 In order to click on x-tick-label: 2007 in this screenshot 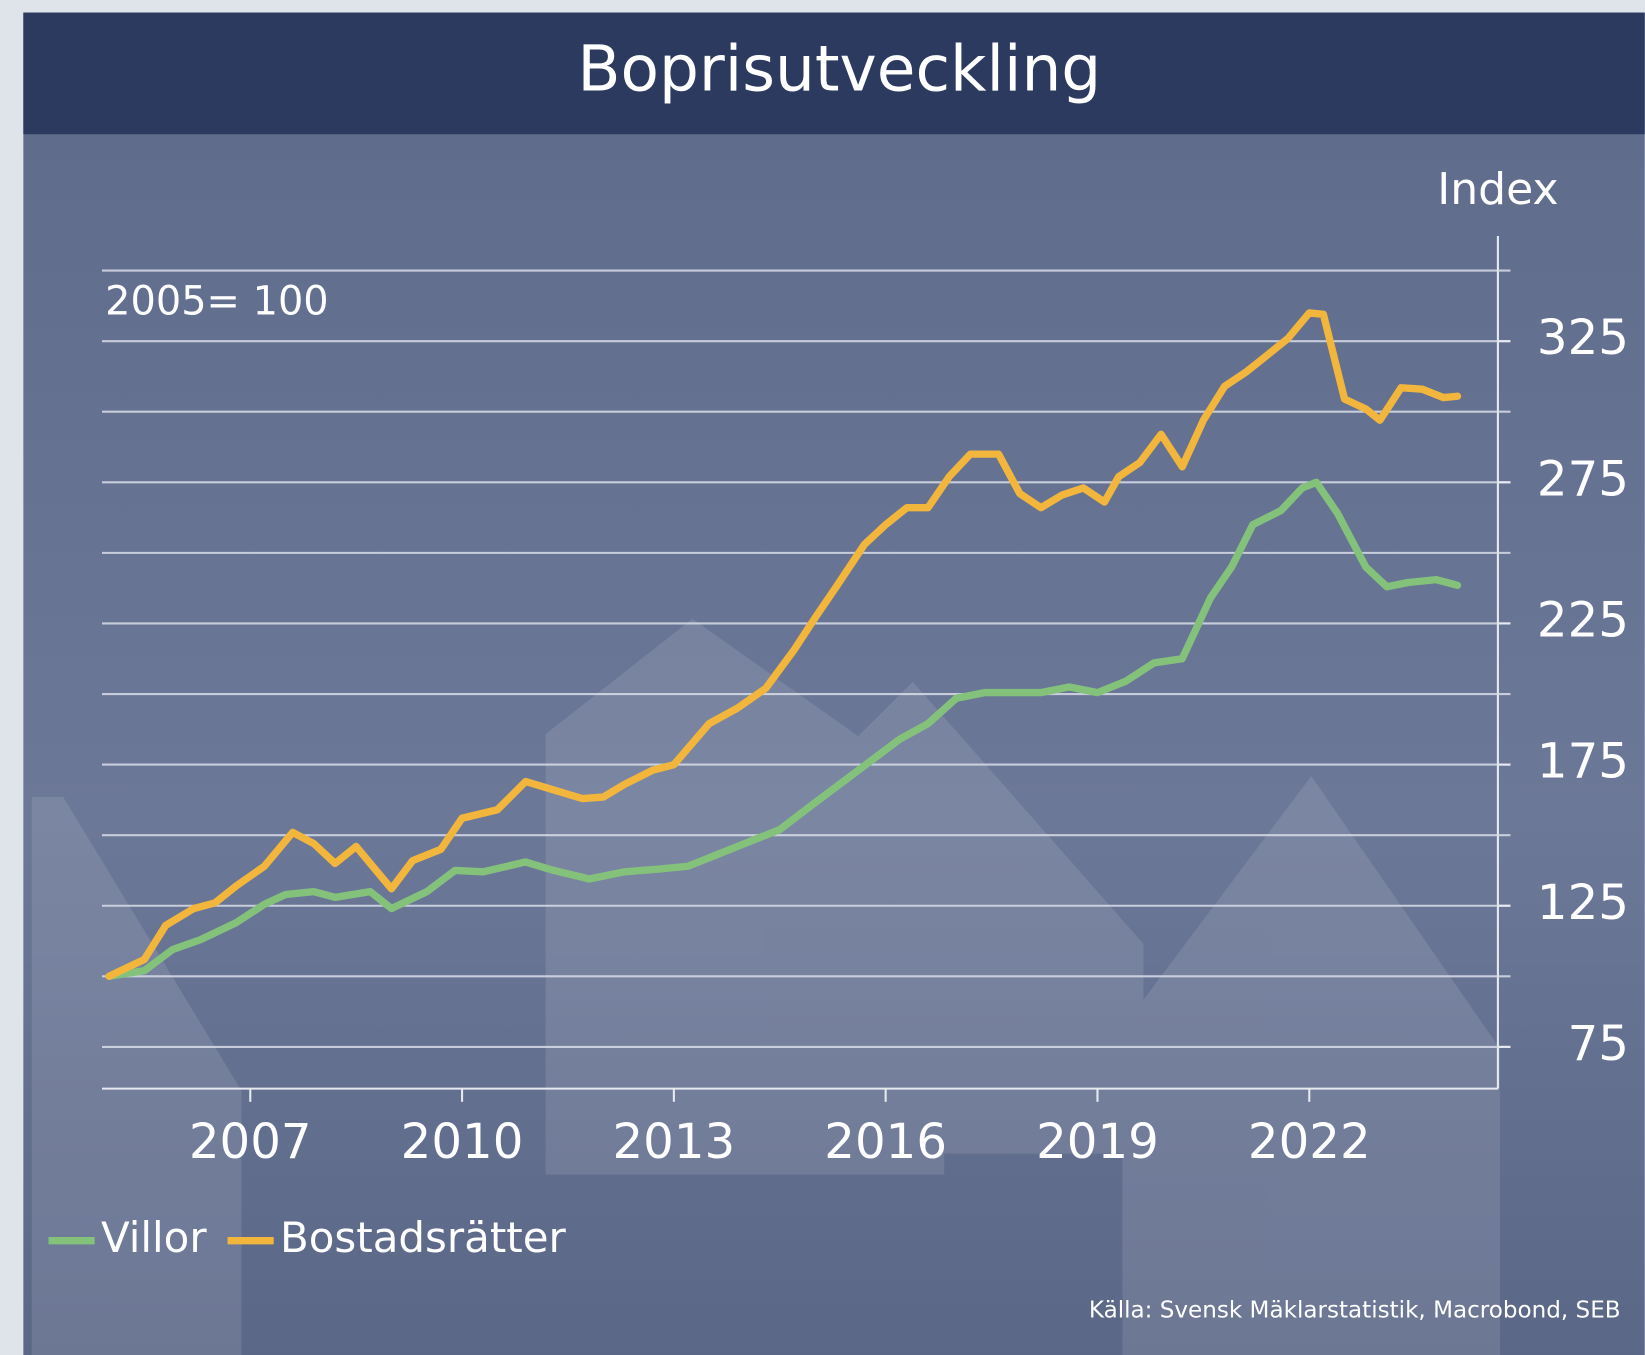, I will do `click(250, 1142)`.